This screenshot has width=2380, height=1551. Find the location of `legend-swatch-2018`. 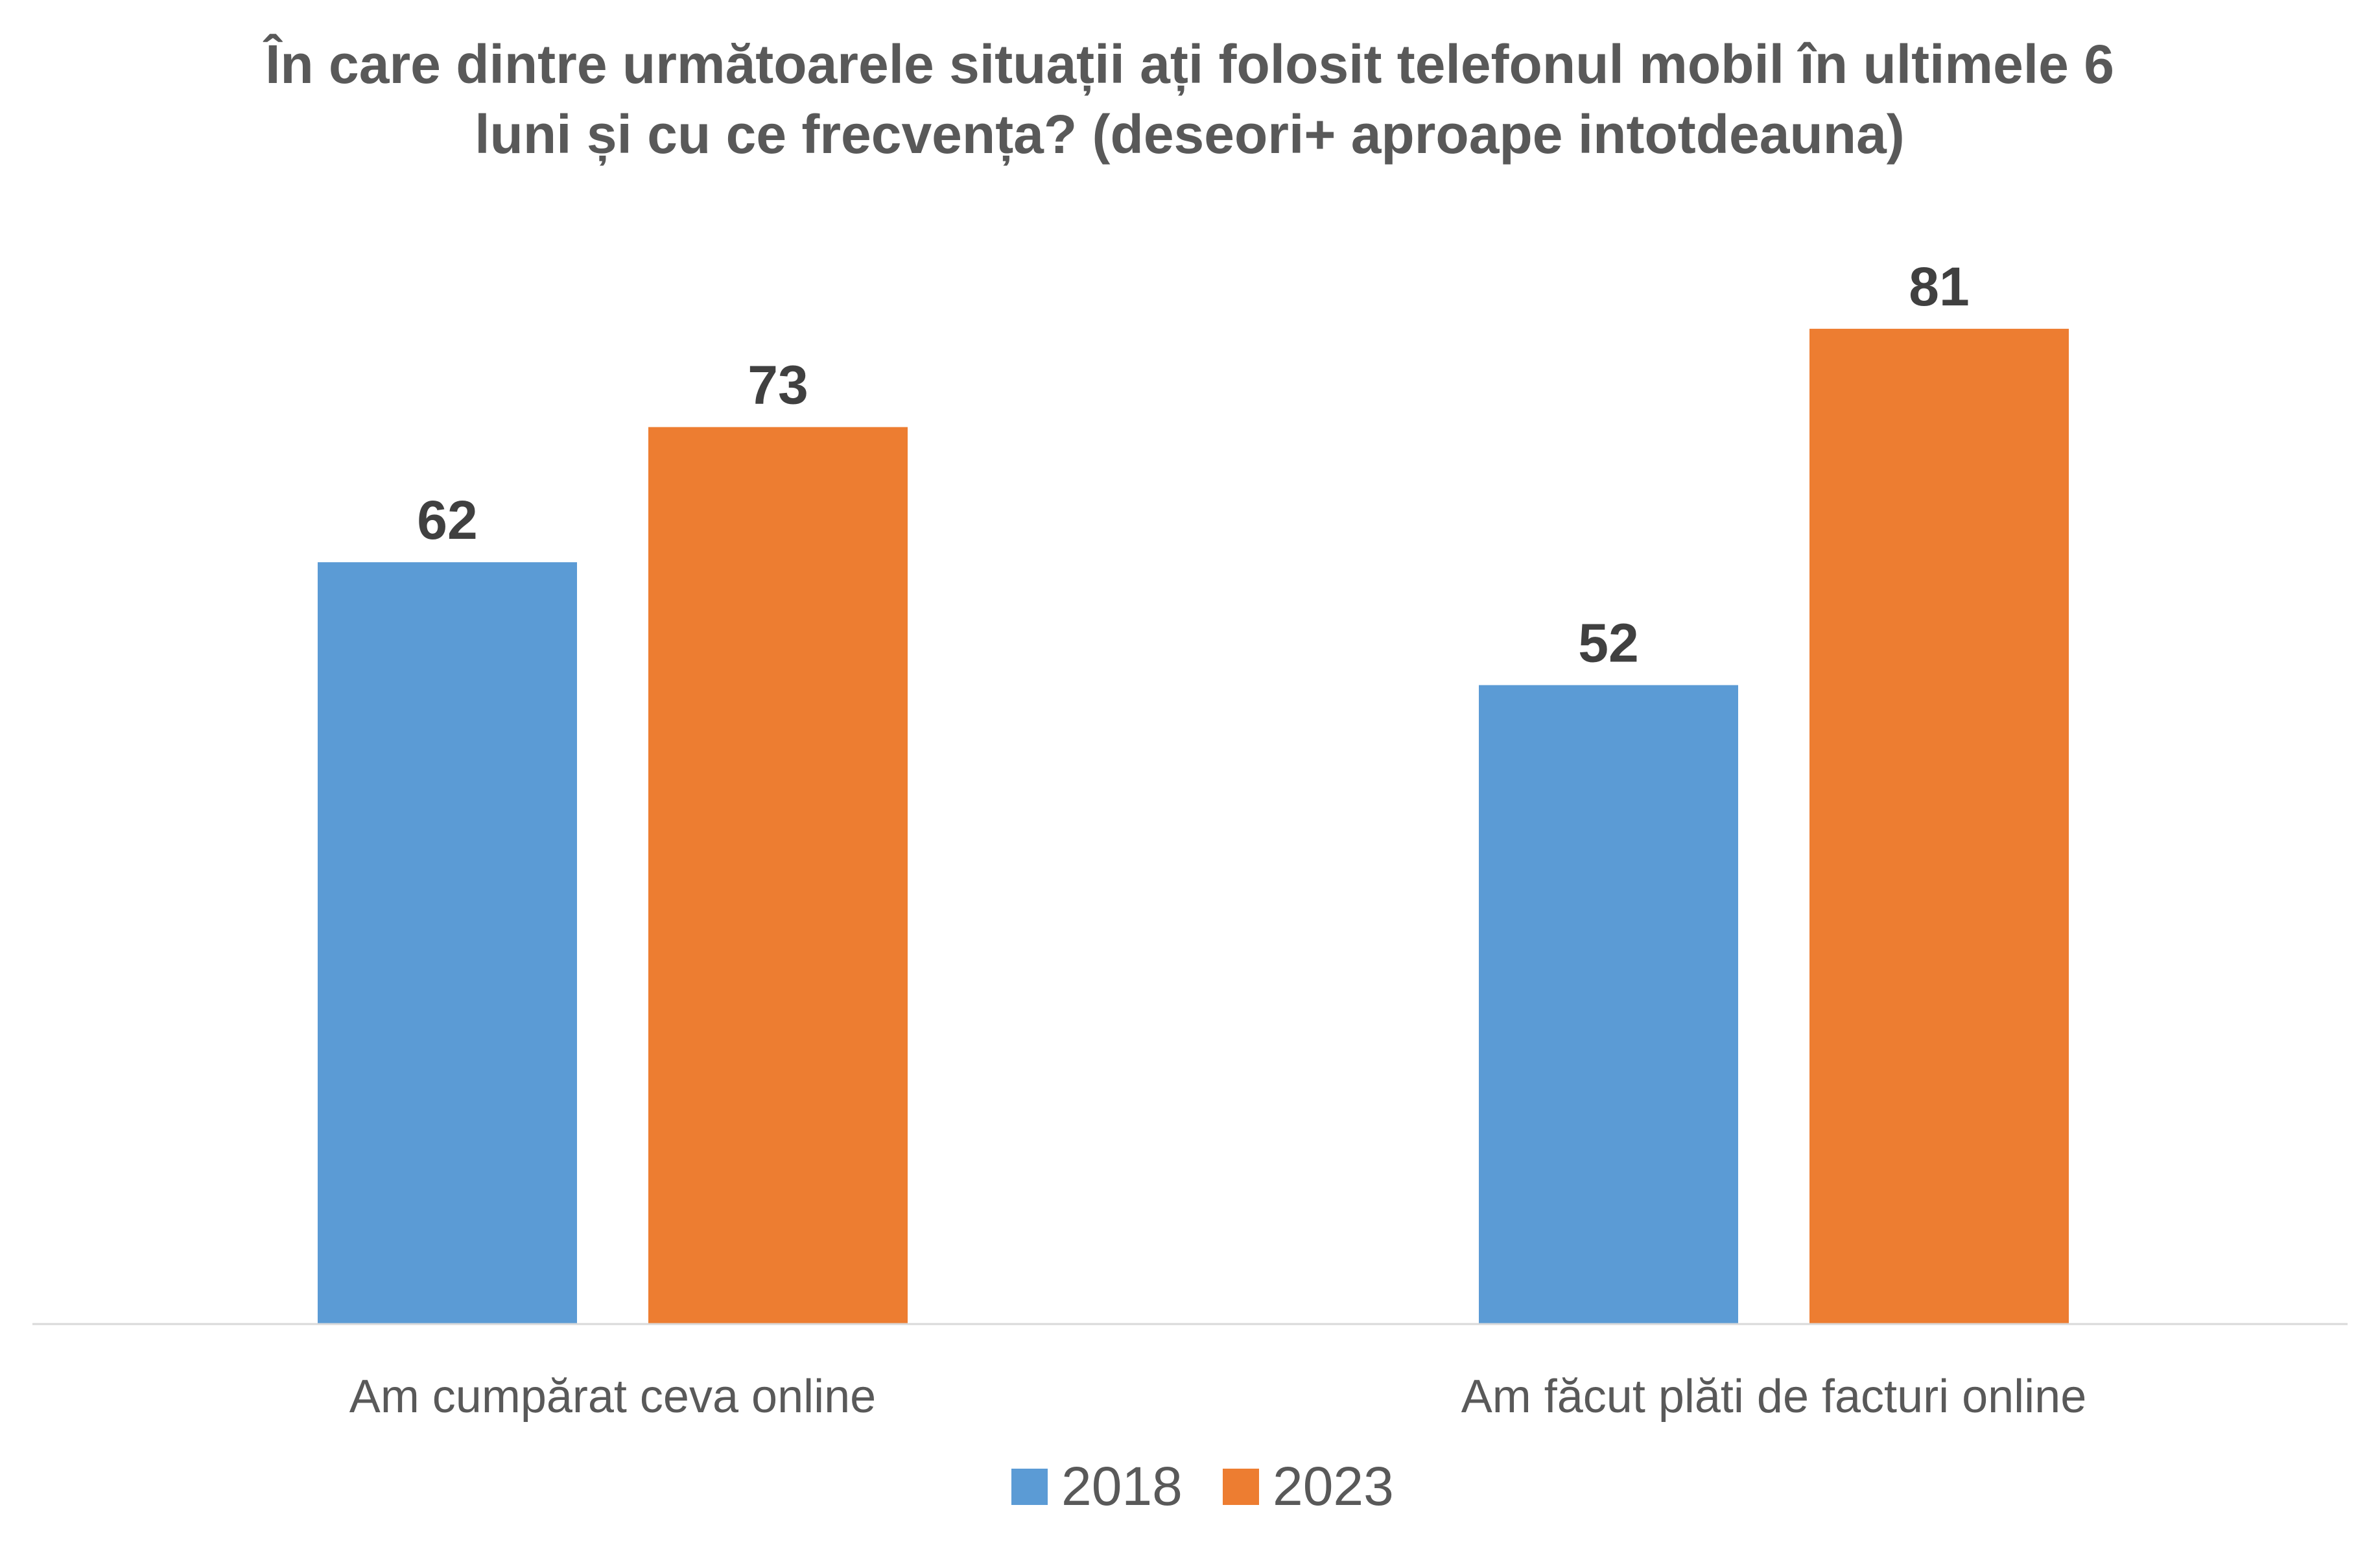

legend-swatch-2018 is located at coordinates (1029, 1487).